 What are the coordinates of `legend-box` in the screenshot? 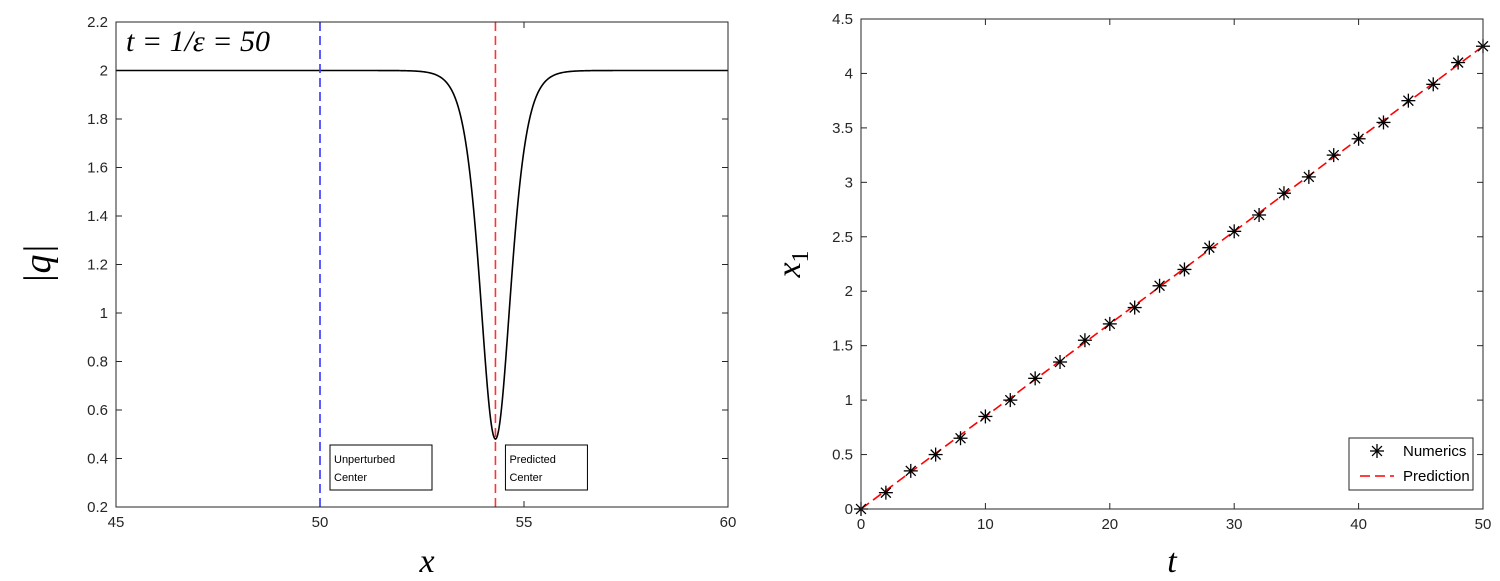 It's located at (1411, 464).